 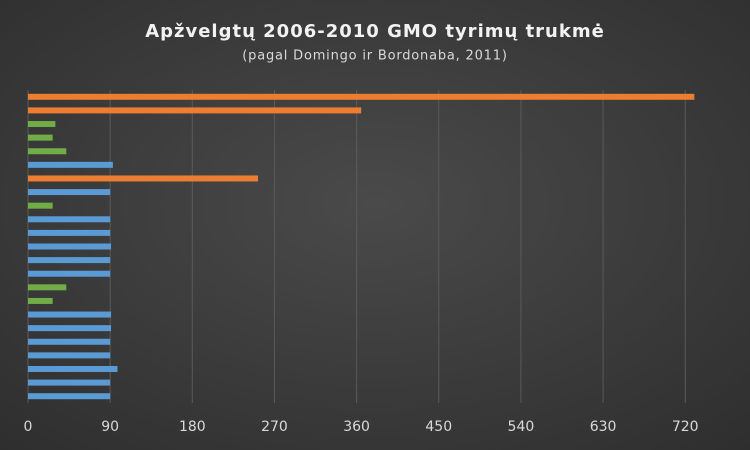 I want to click on x-tick-label: 270, so click(x=274, y=427).